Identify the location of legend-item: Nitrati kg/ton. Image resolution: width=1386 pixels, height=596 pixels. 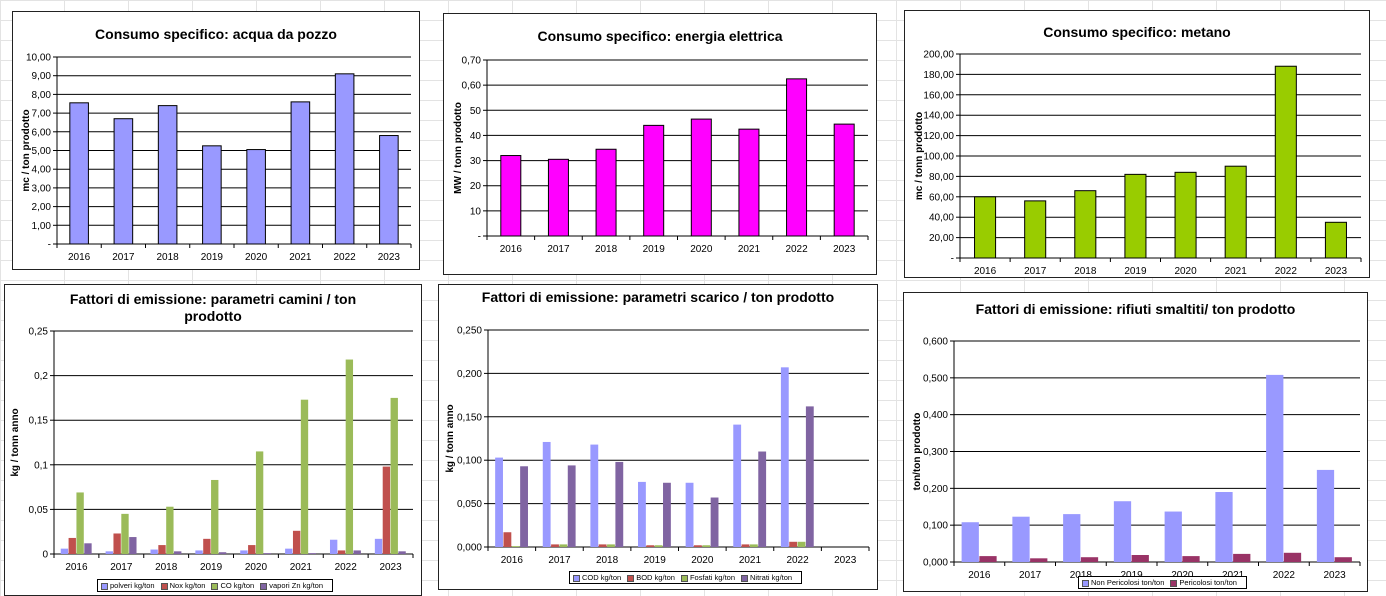
(766, 577).